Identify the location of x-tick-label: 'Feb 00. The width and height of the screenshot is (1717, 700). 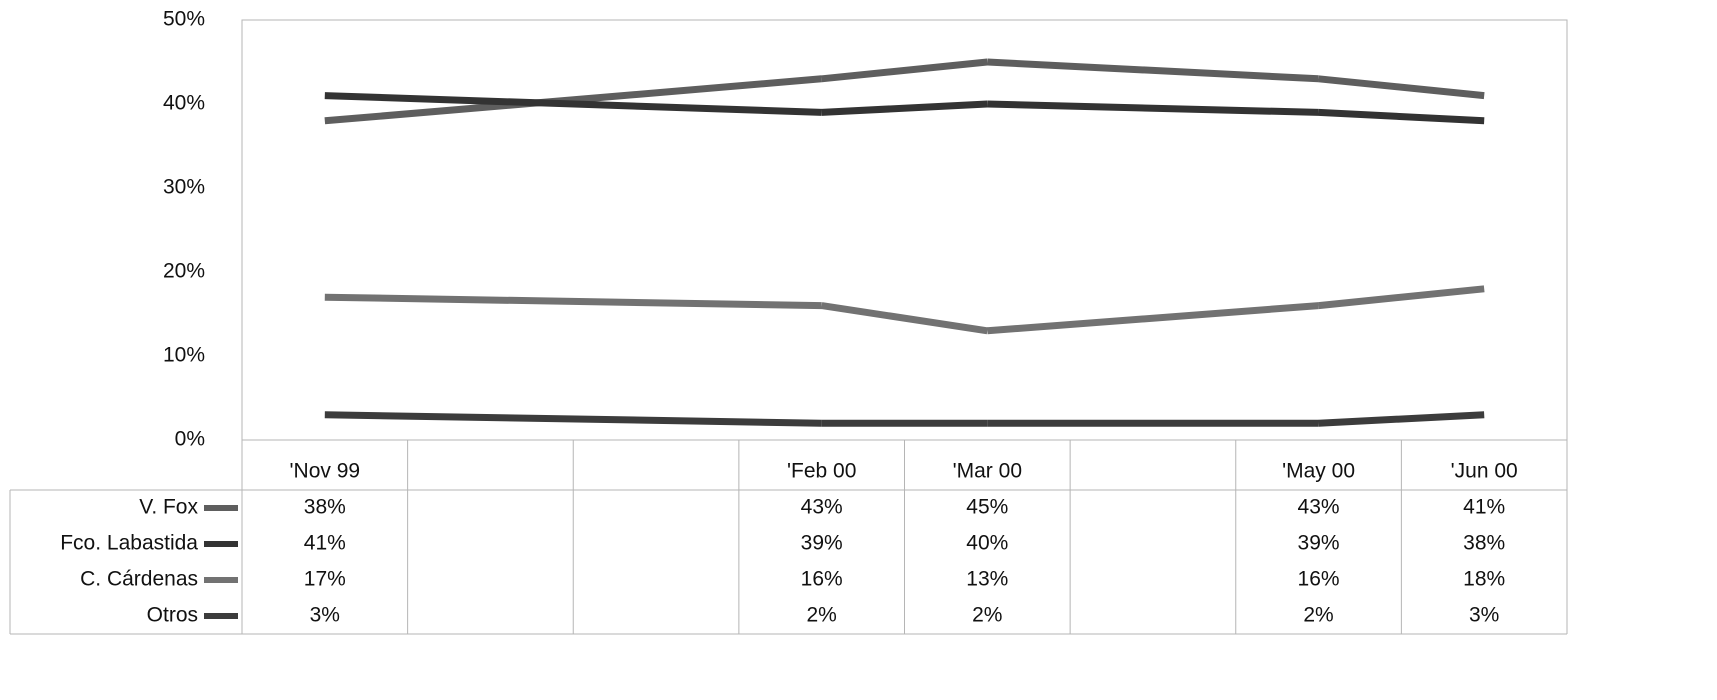
(821, 471).